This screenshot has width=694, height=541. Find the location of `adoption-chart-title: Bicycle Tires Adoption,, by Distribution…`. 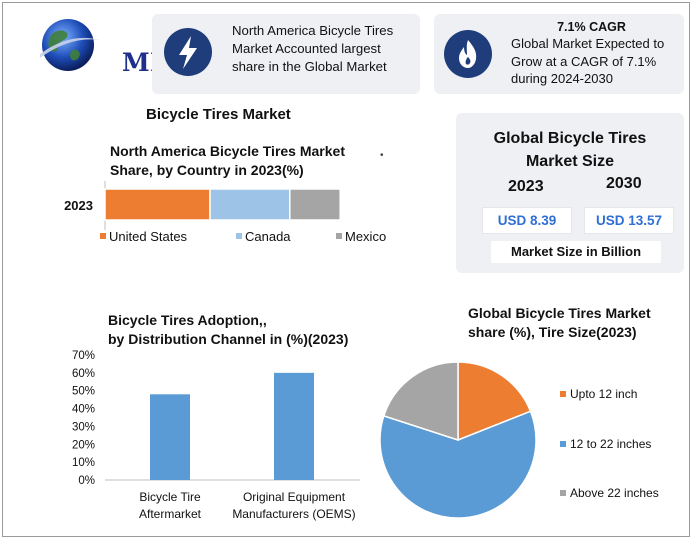

adoption-chart-title: Bicycle Tires Adoption,, by Distribution… is located at coordinates (228, 330).